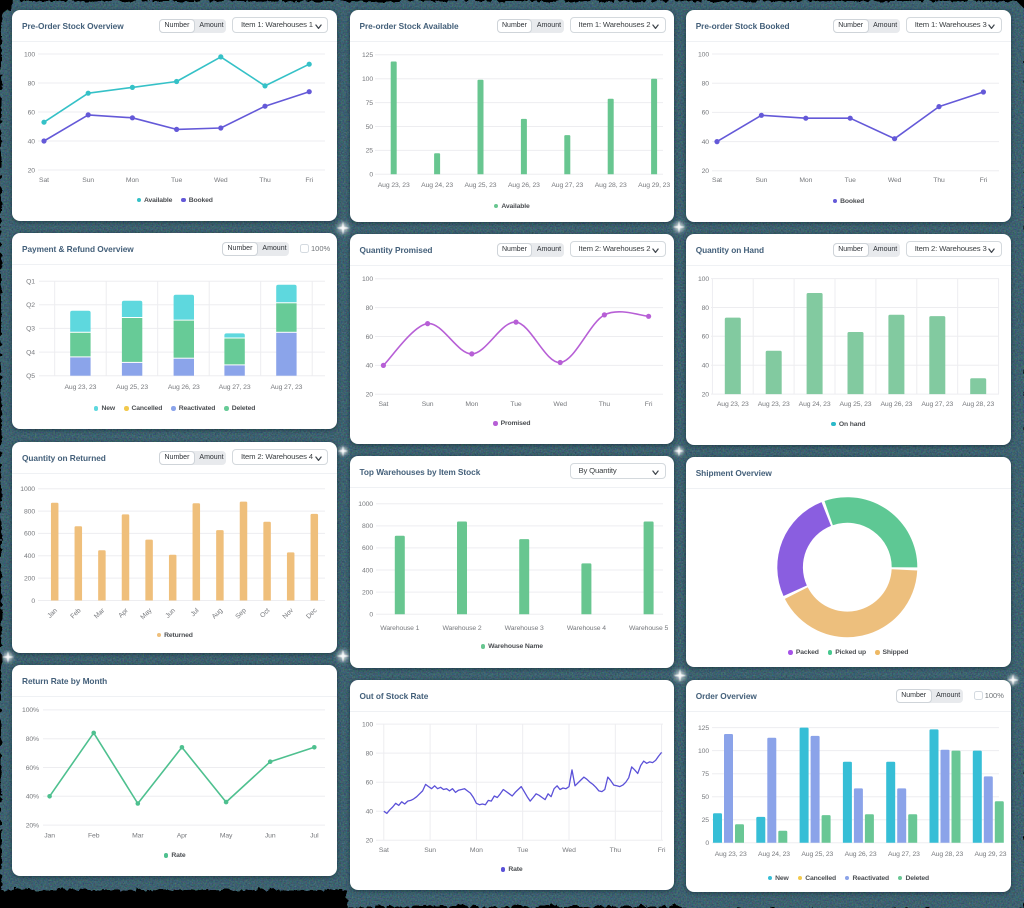  Describe the element at coordinates (990, 854) in the screenshot. I see `svg-text: Aug 29, 23` at that location.